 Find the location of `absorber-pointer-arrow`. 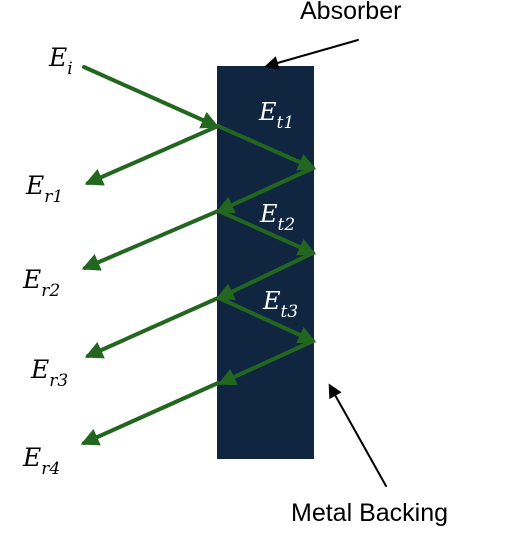

absorber-pointer-arrow is located at coordinates (312, 53).